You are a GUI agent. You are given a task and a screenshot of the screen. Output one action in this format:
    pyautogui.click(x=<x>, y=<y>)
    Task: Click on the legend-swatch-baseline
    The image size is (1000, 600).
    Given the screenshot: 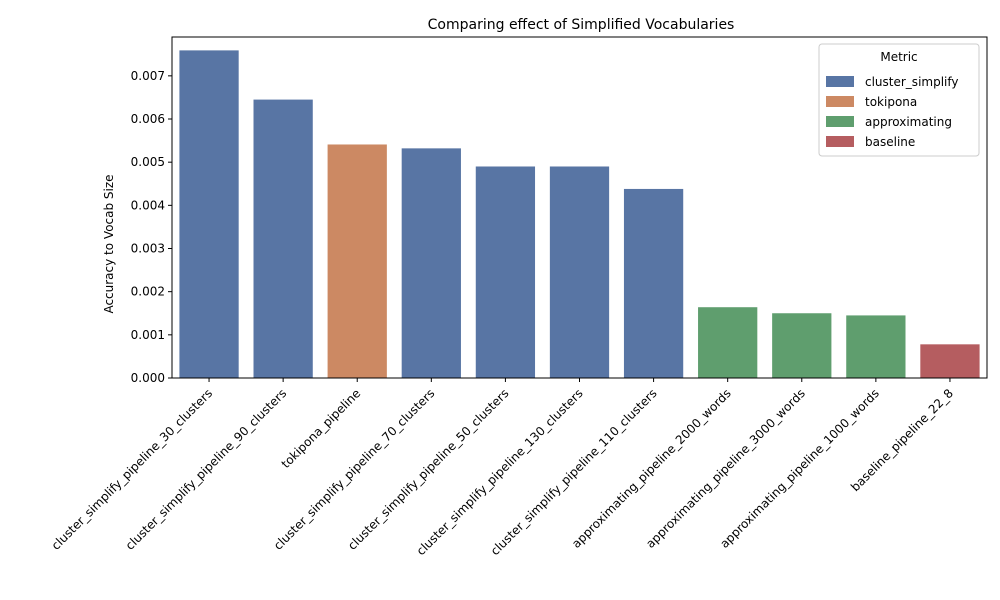 What is the action you would take?
    pyautogui.click(x=840, y=141)
    